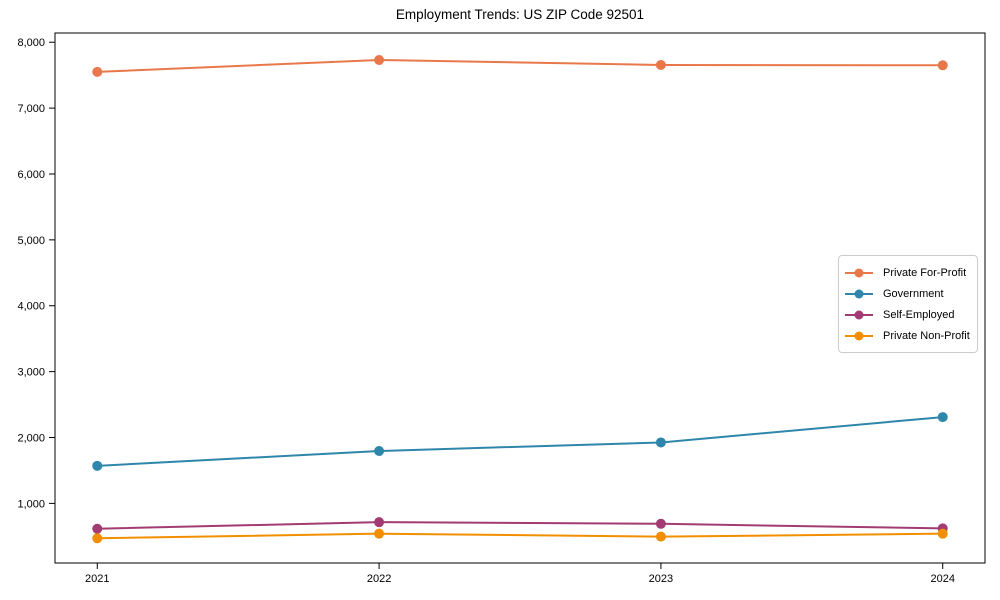 Image resolution: width=1000 pixels, height=600 pixels. I want to click on legend-label: Private For-Profit, so click(925, 272).